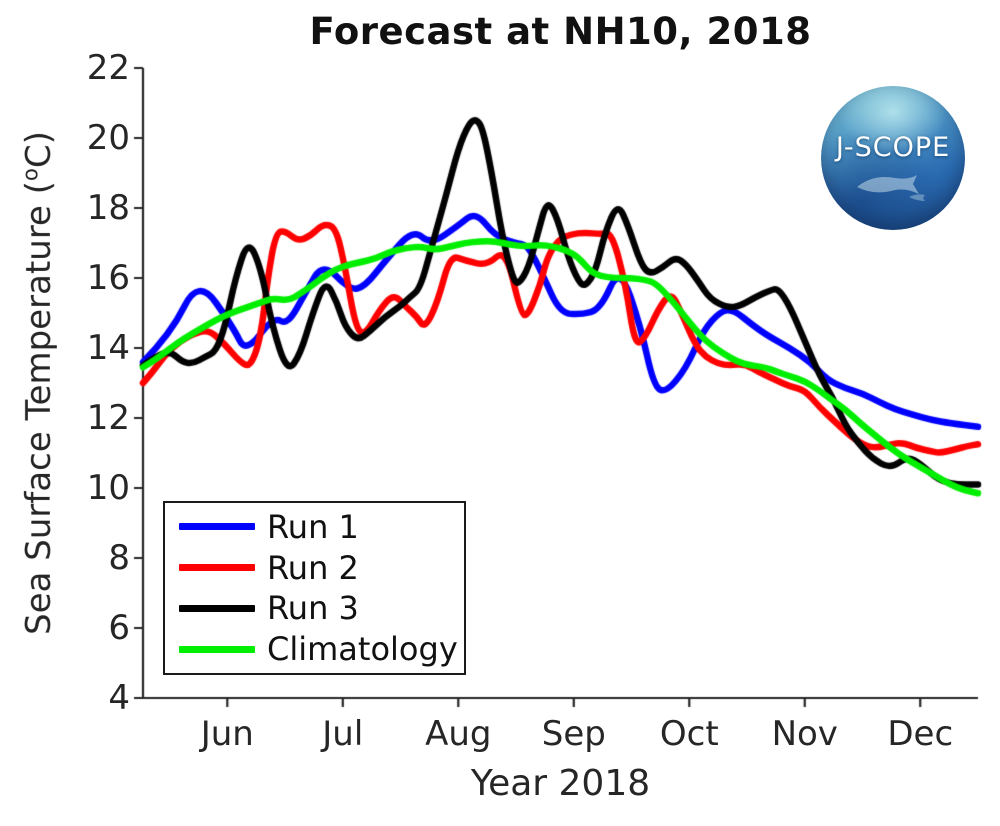 The width and height of the screenshot is (1000, 826). I want to click on legend: Run 1 Run 2 Run 3 Climatology, so click(314, 588).